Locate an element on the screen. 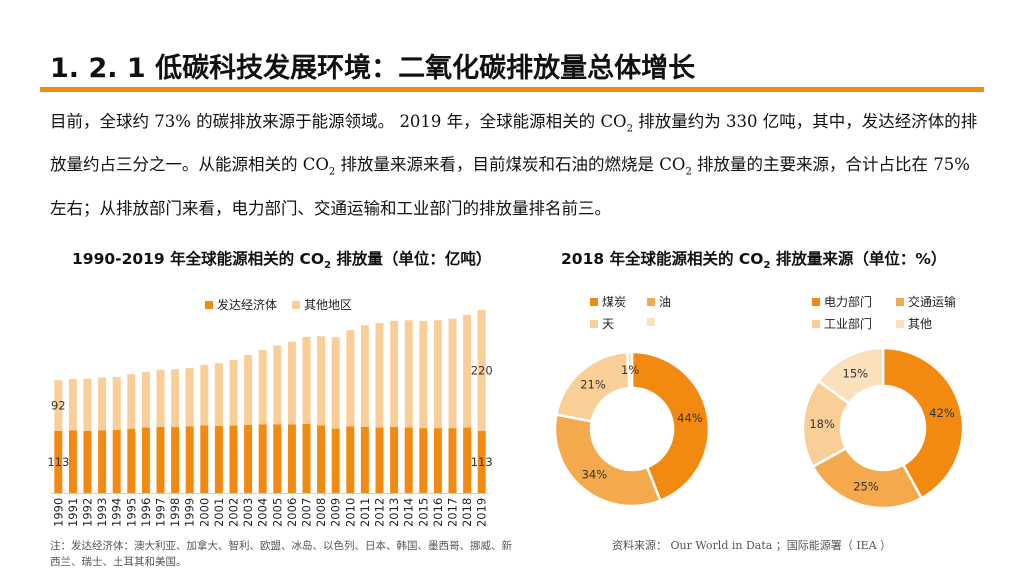 This screenshot has height=576, width=1024. x-tick-2014: 2014 is located at coordinates (409, 512).